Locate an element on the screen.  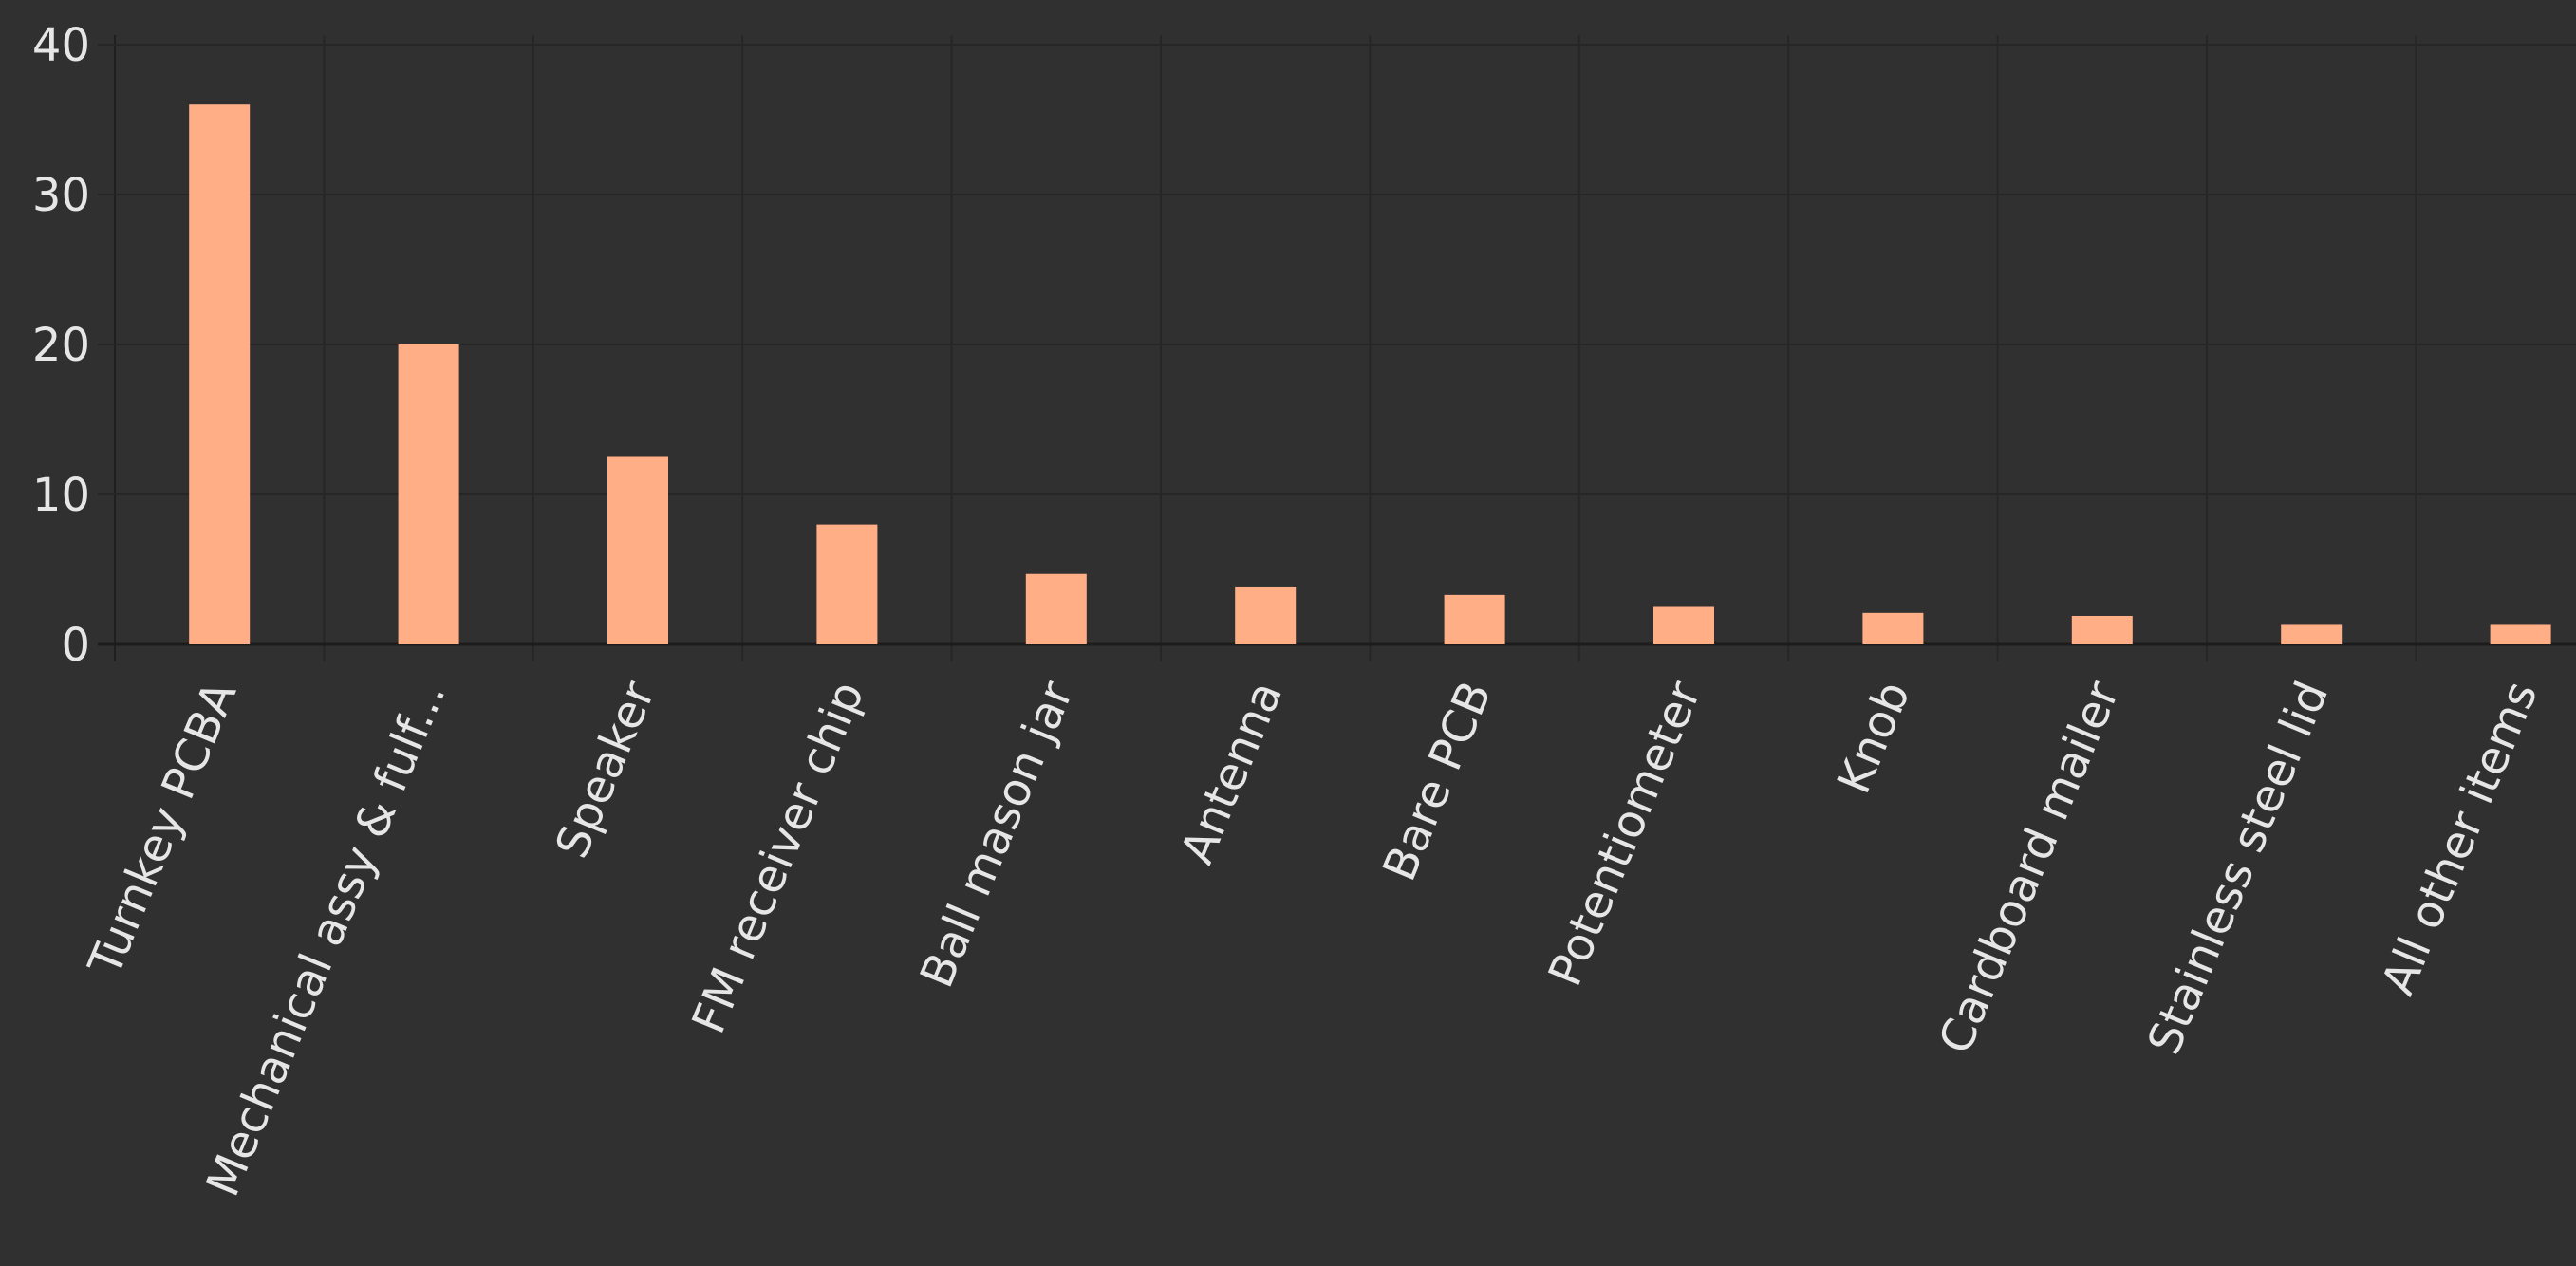
y-tick-label: 20 is located at coordinates (61, 345).